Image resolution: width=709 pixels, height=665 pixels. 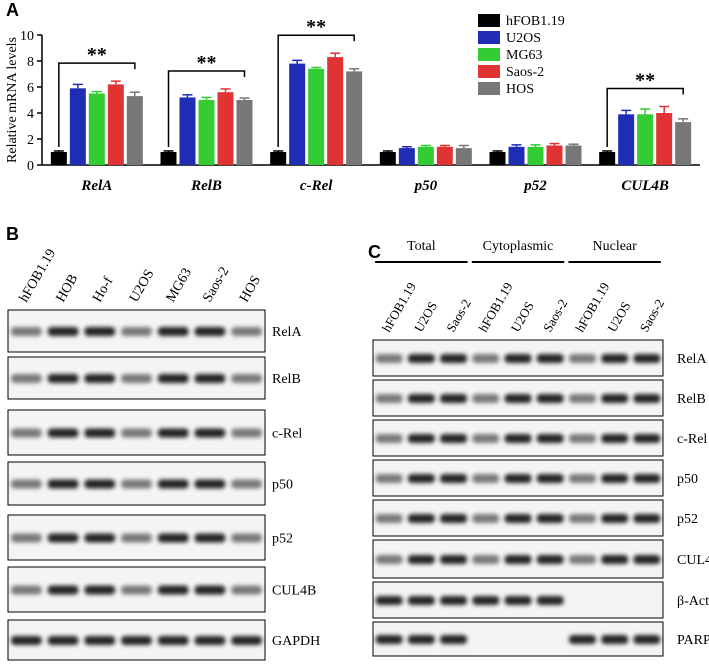 What do you see at coordinates (534, 186) in the screenshot?
I see `x-tick-label: p52` at bounding box center [534, 186].